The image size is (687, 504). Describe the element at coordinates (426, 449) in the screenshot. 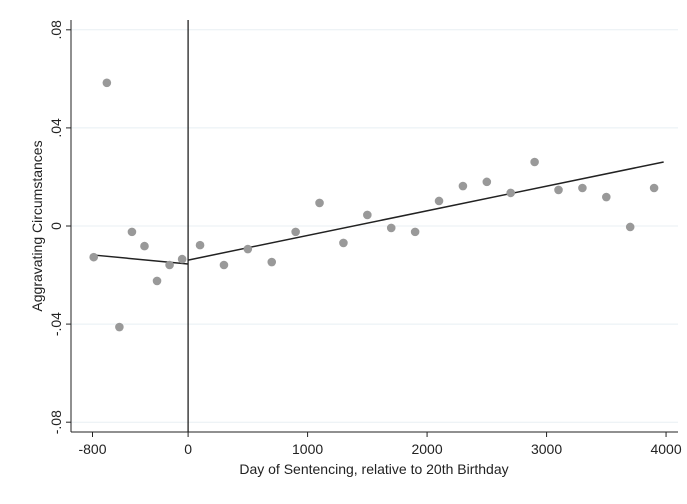

I see `x-tick-label: 2000` at that location.